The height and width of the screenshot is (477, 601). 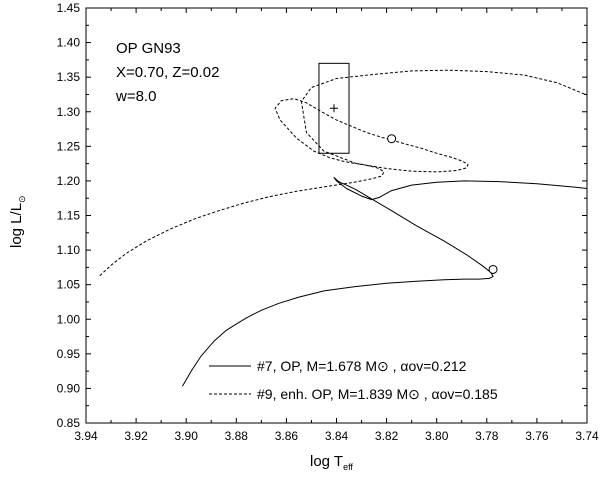 What do you see at coordinates (387, 436) in the screenshot?
I see `x-tick-label: 3.82` at bounding box center [387, 436].